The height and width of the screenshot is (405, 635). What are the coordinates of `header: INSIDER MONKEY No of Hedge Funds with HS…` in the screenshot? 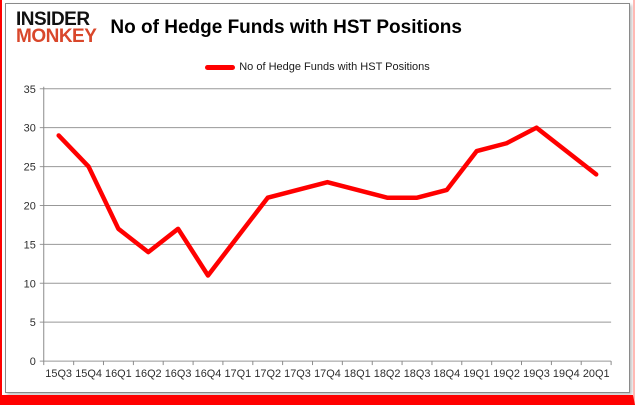 It's located at (239, 28).